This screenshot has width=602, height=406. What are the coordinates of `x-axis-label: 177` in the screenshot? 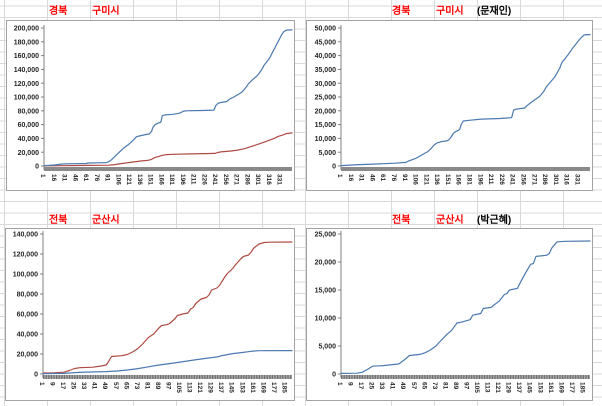 It's located at (571, 387).